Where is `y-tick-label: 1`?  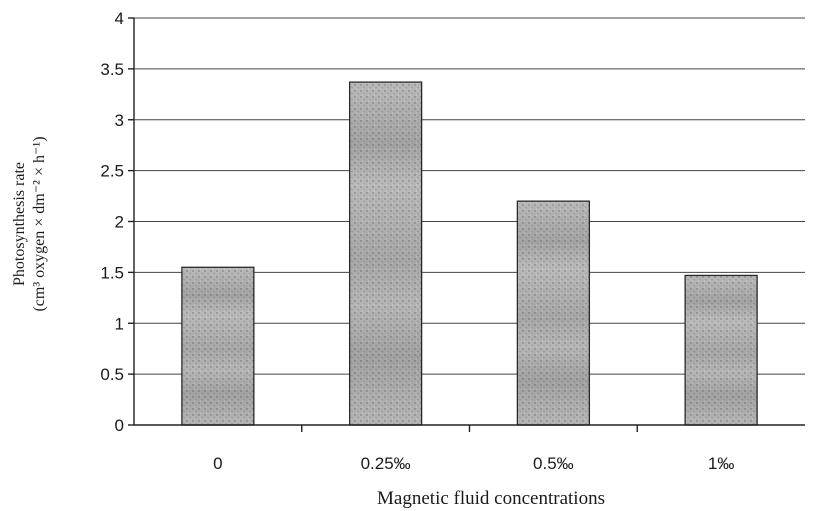 y-tick-label: 1 is located at coordinates (119, 323).